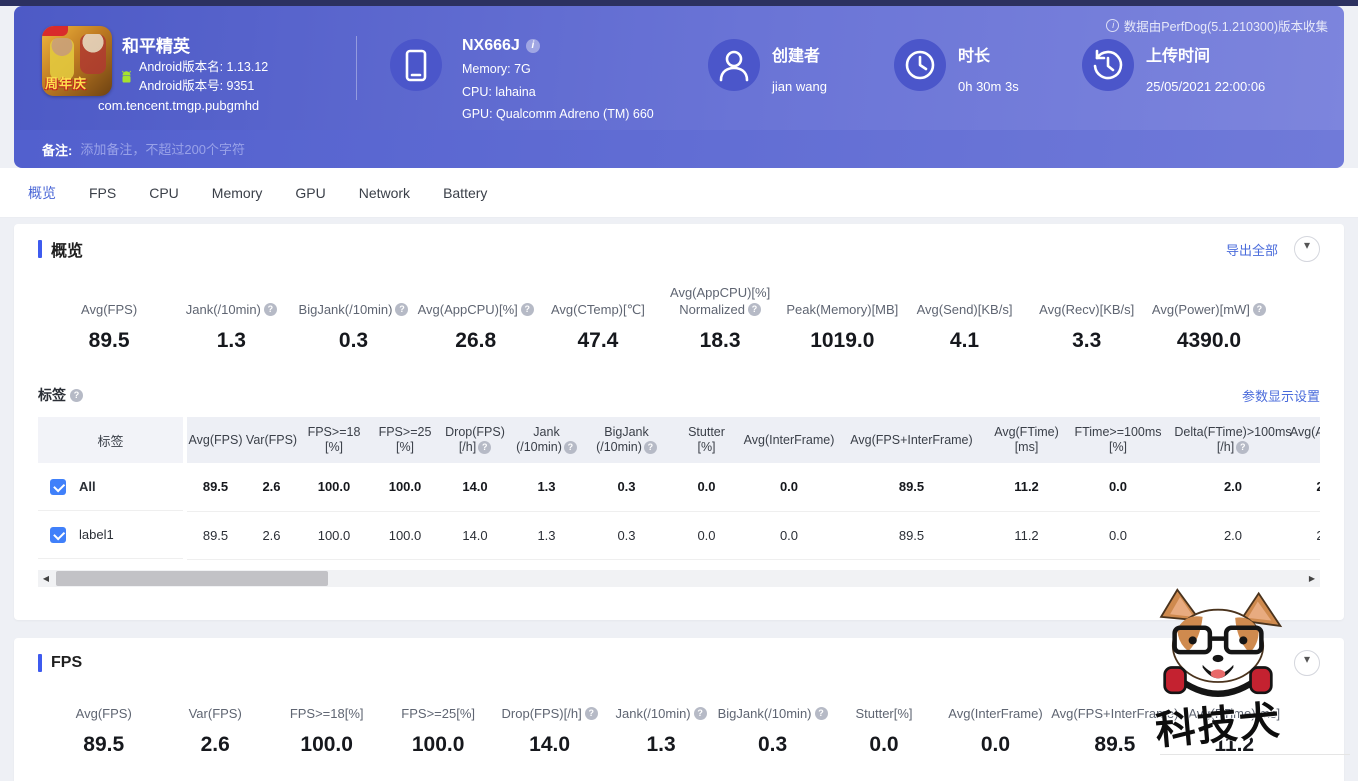 The height and width of the screenshot is (781, 1358). Describe the element at coordinates (103, 192) in the screenshot. I see `tab-fps: FPS` at that location.